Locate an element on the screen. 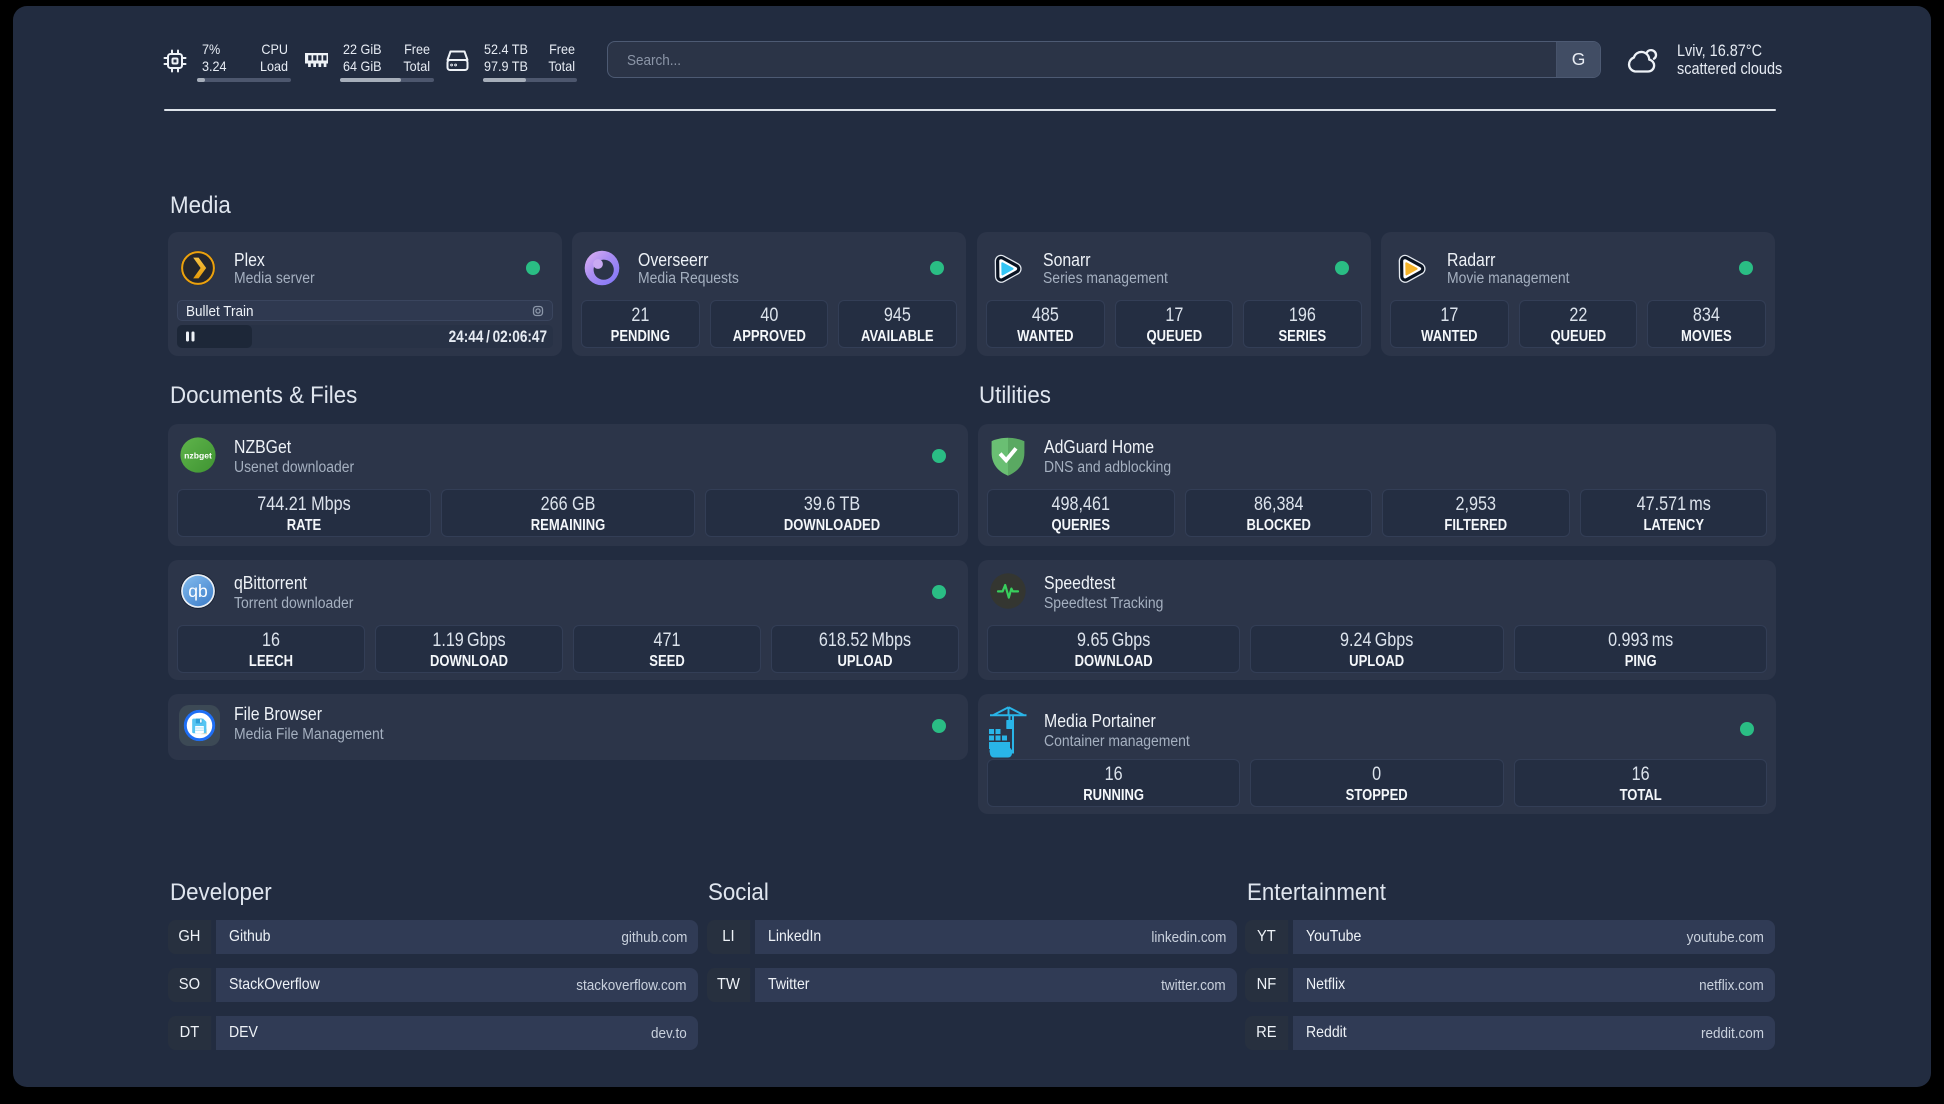  svg-text: nzbget is located at coordinates (198, 455).